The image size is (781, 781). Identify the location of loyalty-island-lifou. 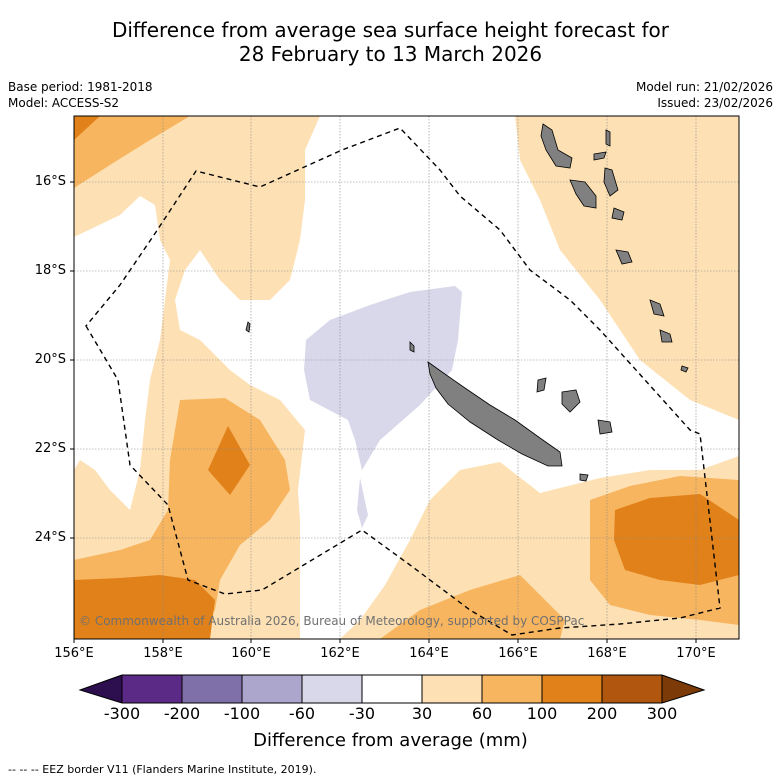
(571, 401).